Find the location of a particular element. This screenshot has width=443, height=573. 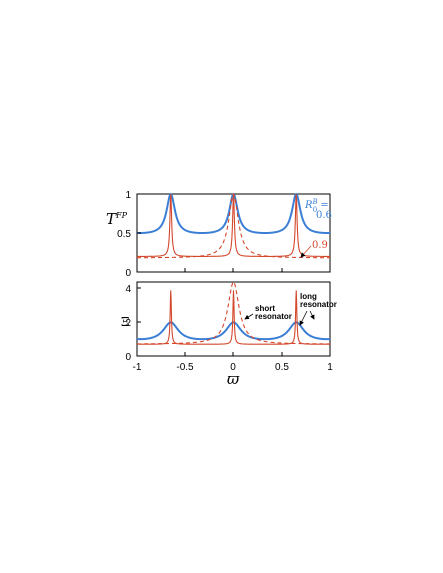

r-label-main: R is located at coordinates (308, 205).